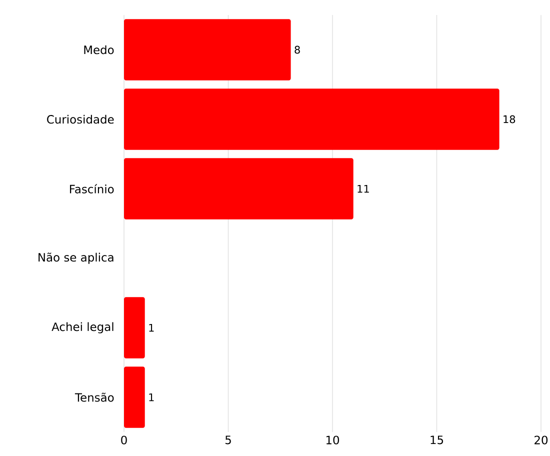 The width and height of the screenshot is (550, 456). I want to click on x-tick-label: 0, so click(124, 440).